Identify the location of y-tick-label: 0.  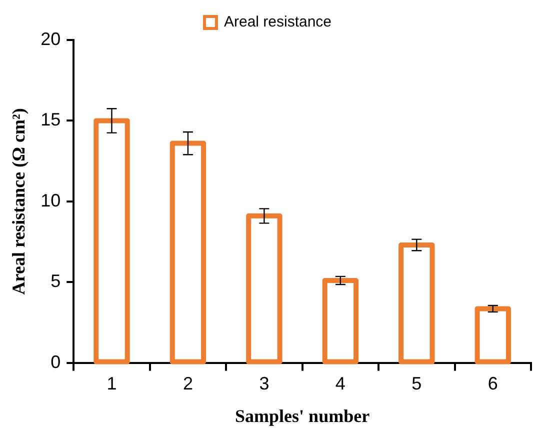
(55, 362).